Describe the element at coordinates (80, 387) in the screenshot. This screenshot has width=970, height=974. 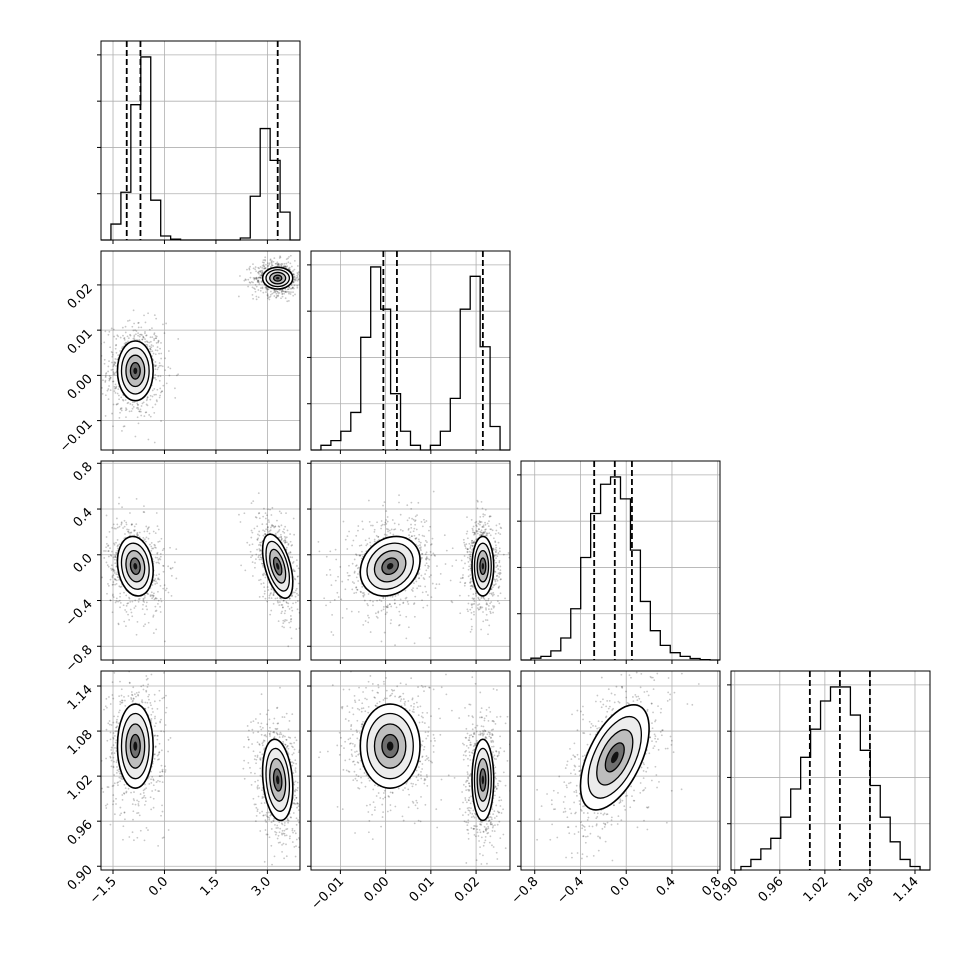
I see `y-tick-label: 0.00` at that location.